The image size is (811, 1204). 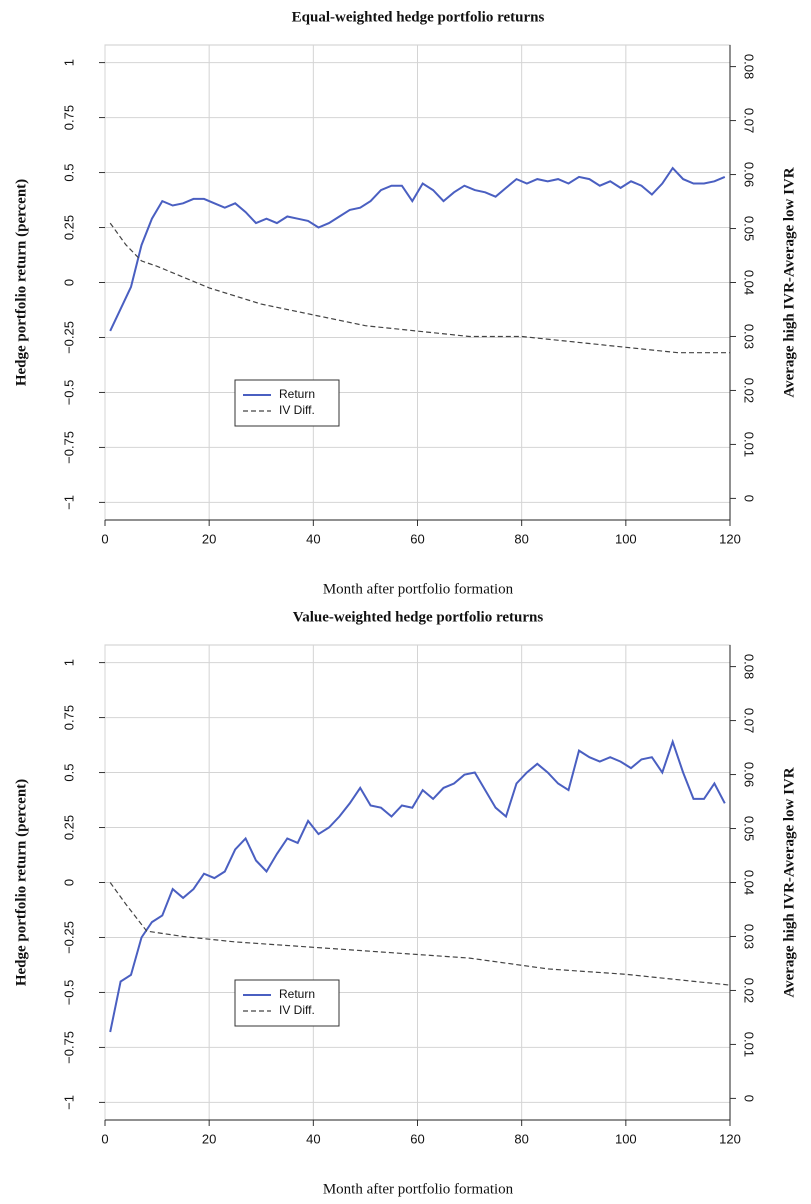 What do you see at coordinates (418, 17) in the screenshot?
I see `chart-title: Equal-weighted hedge portfolio returns` at bounding box center [418, 17].